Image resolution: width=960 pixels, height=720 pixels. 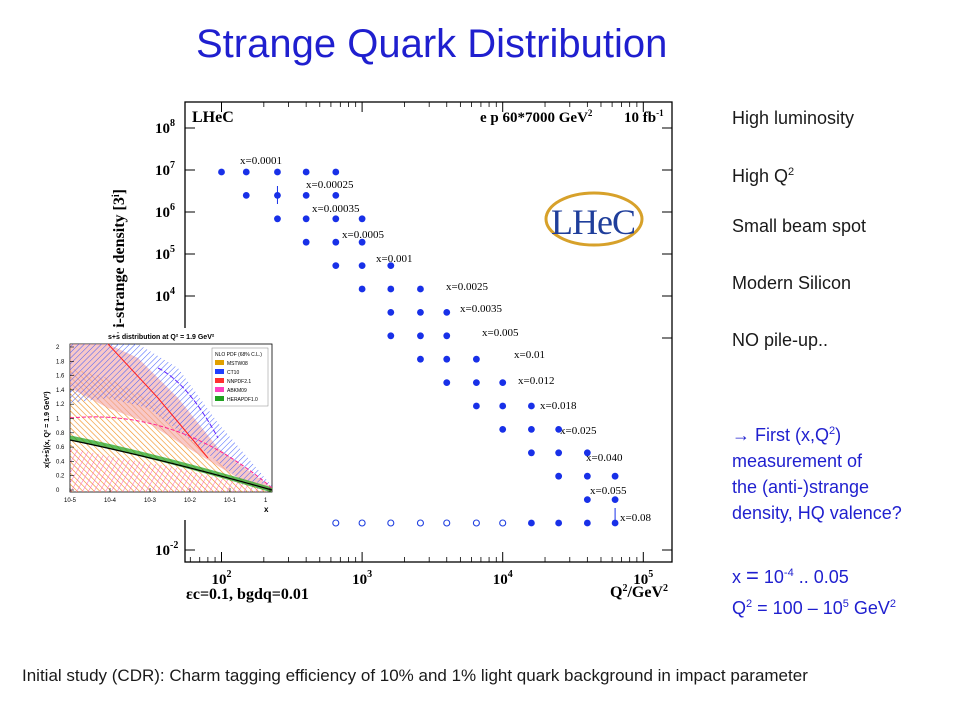 What do you see at coordinates (58, 491) in the screenshot?
I see `inset-y-tick-label: 0` at bounding box center [58, 491].